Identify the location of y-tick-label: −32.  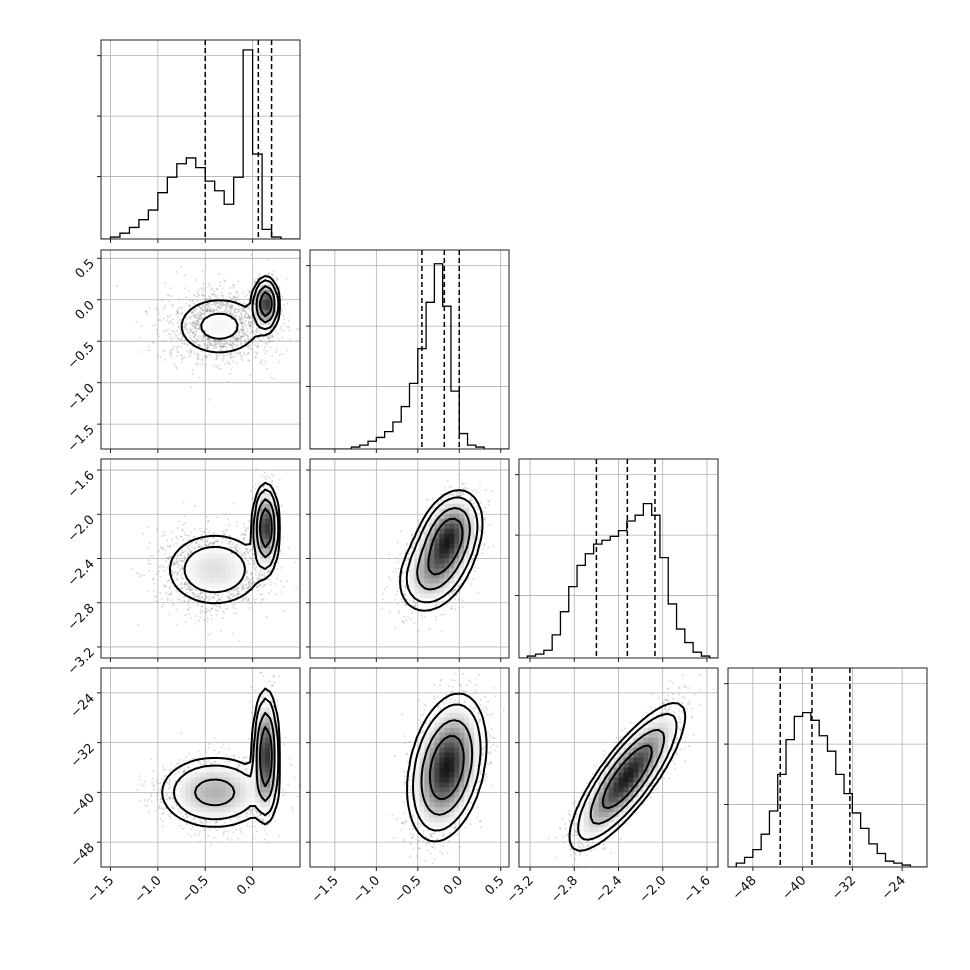
(83, 756).